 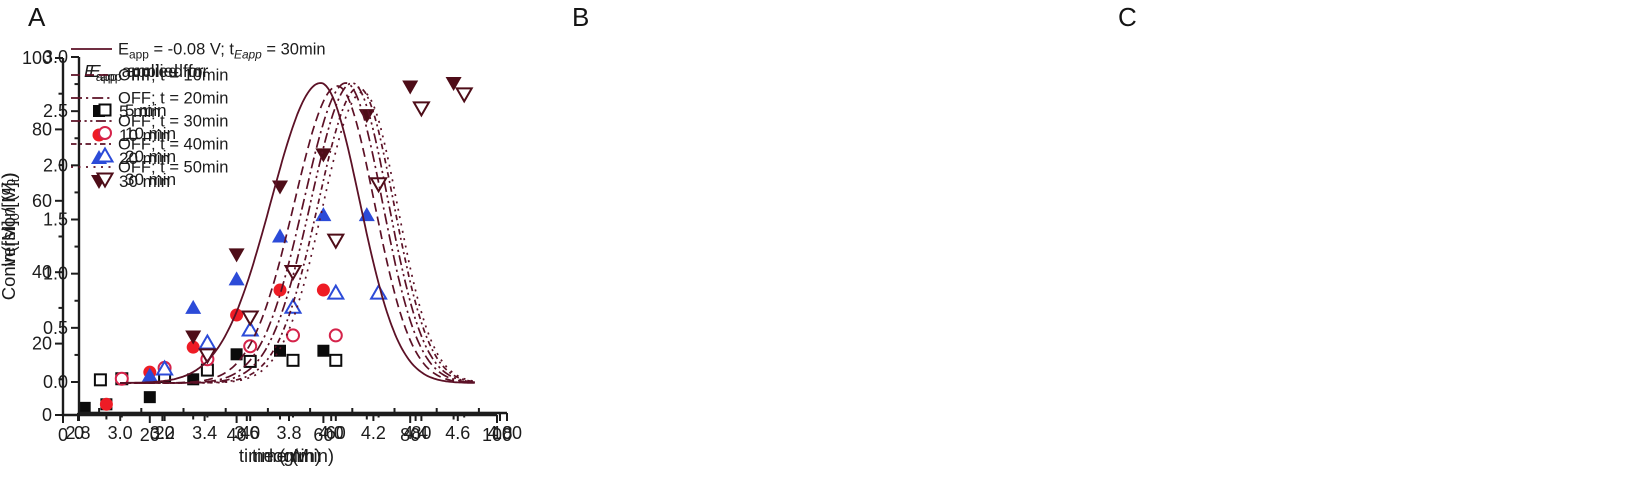 I want to click on legend-entry-5-min: 5 min, so click(x=132, y=110).